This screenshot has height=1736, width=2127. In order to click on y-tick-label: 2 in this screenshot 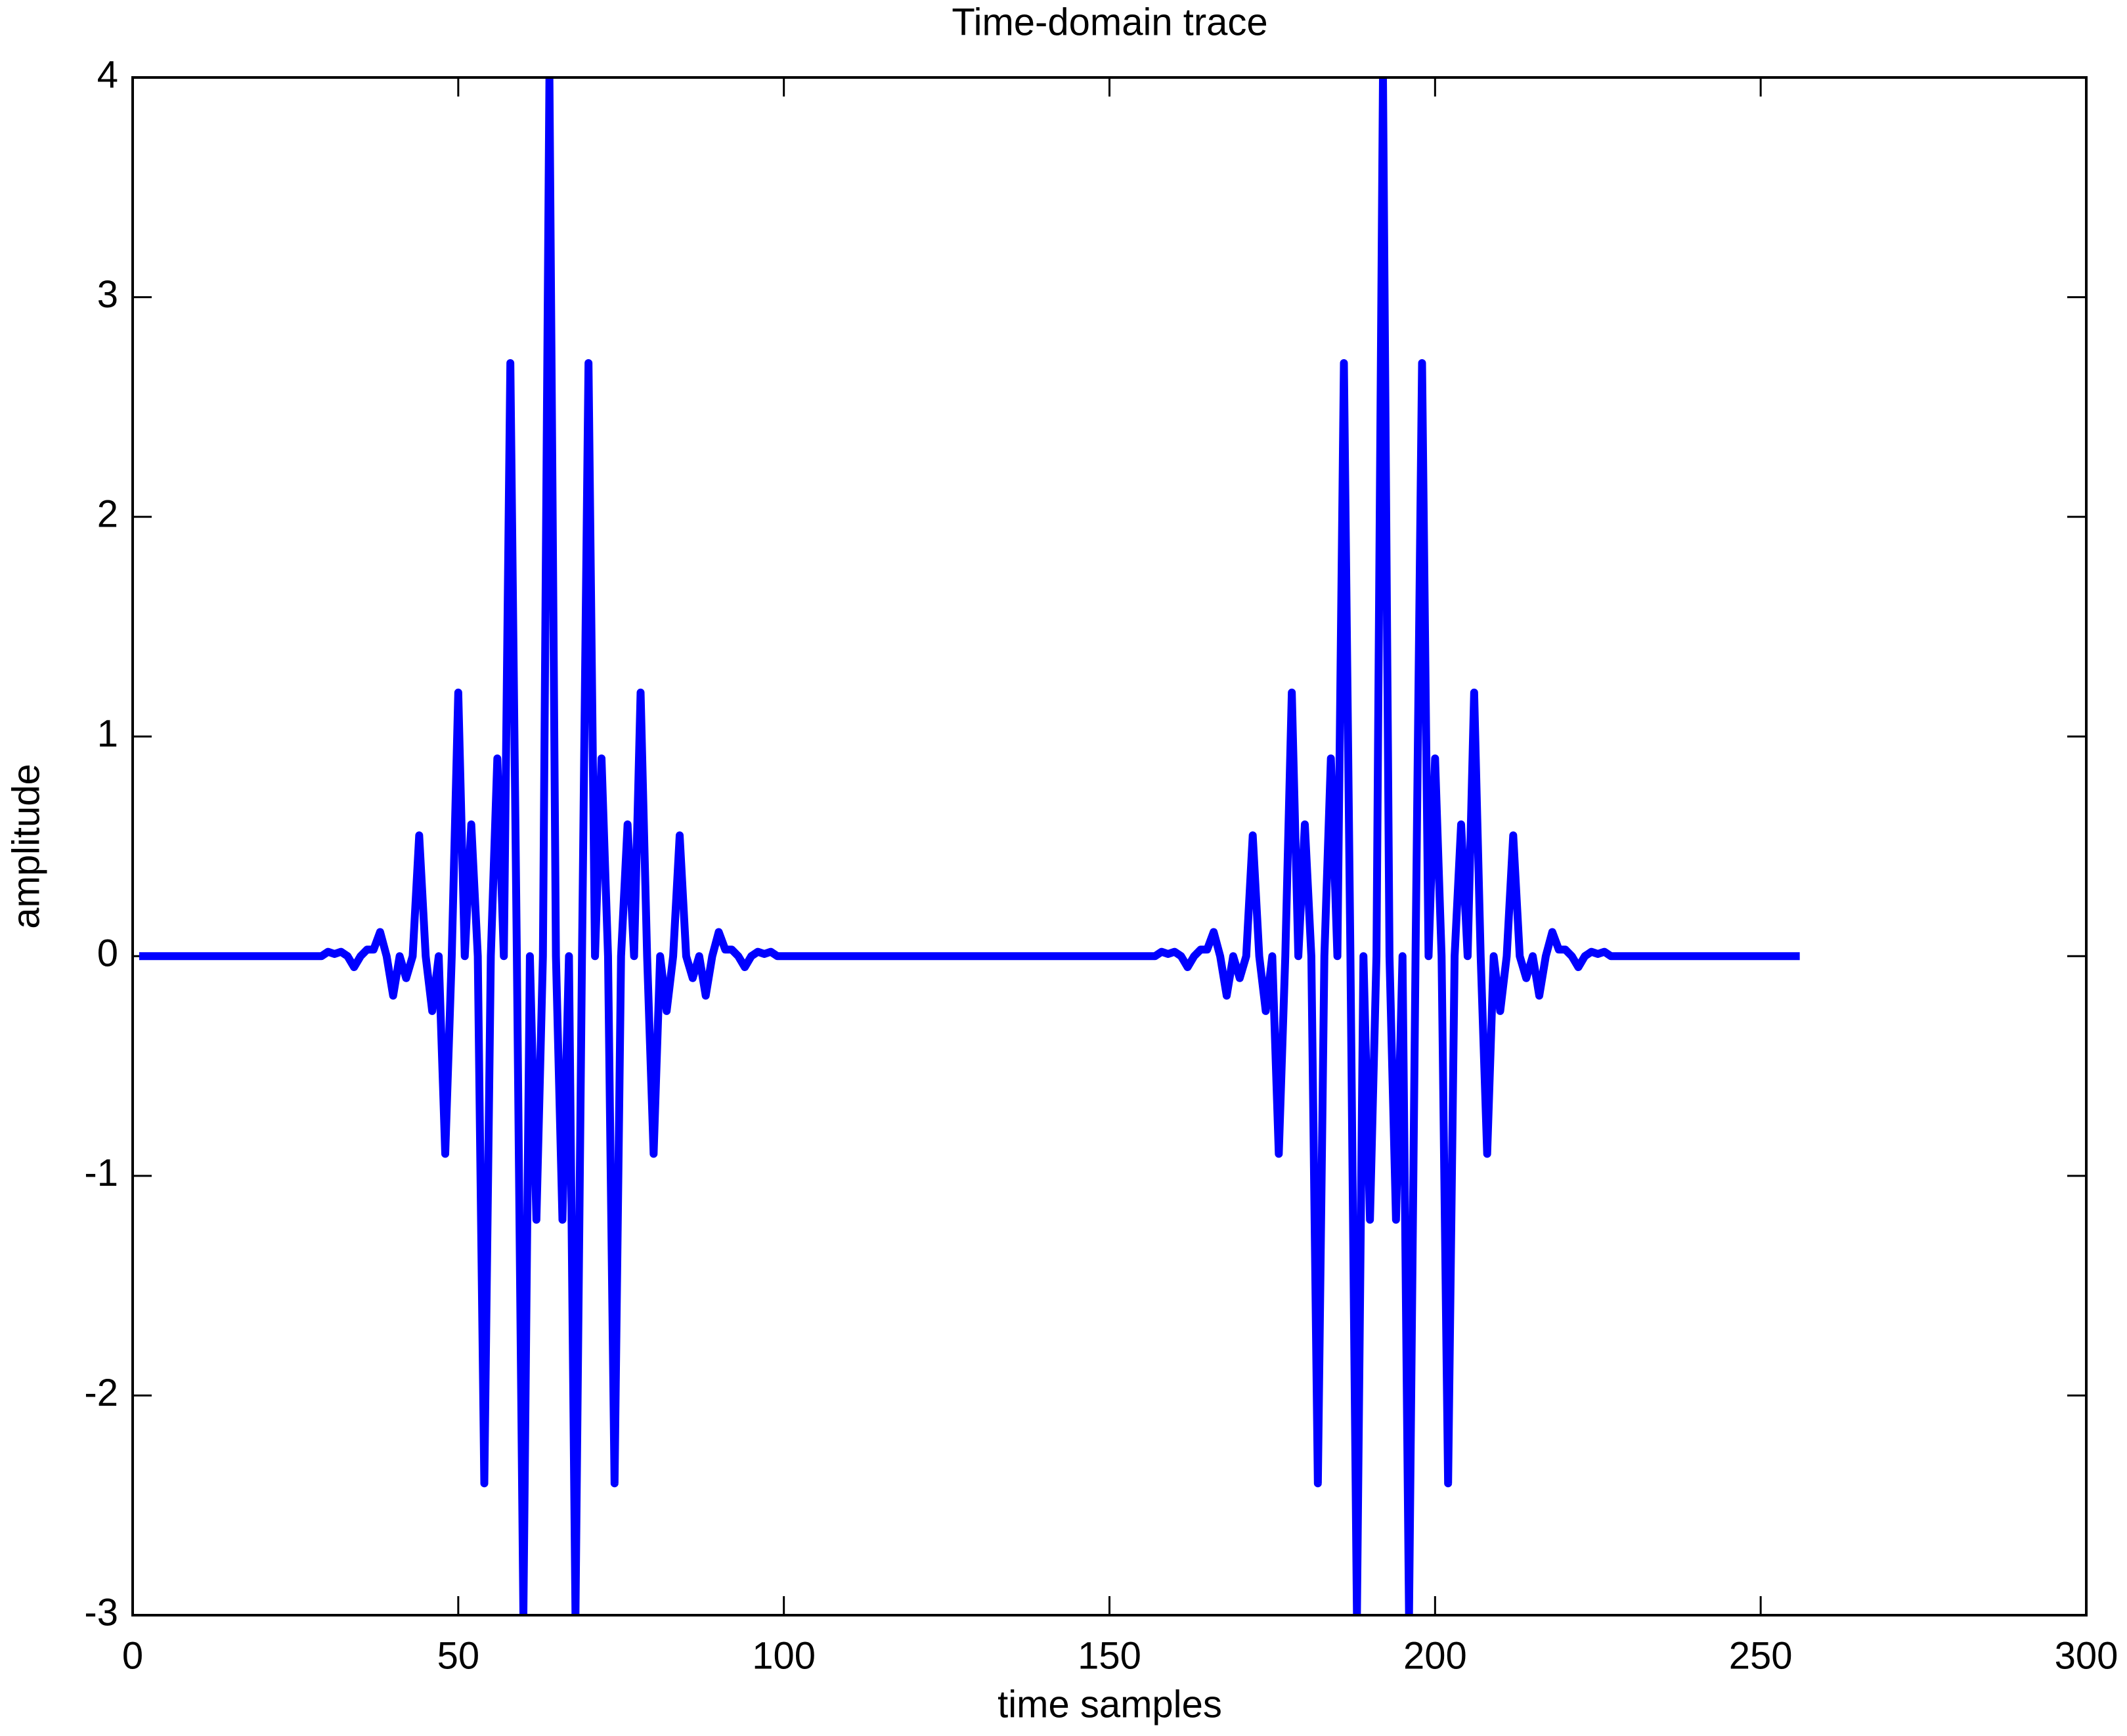, I will do `click(107, 513)`.